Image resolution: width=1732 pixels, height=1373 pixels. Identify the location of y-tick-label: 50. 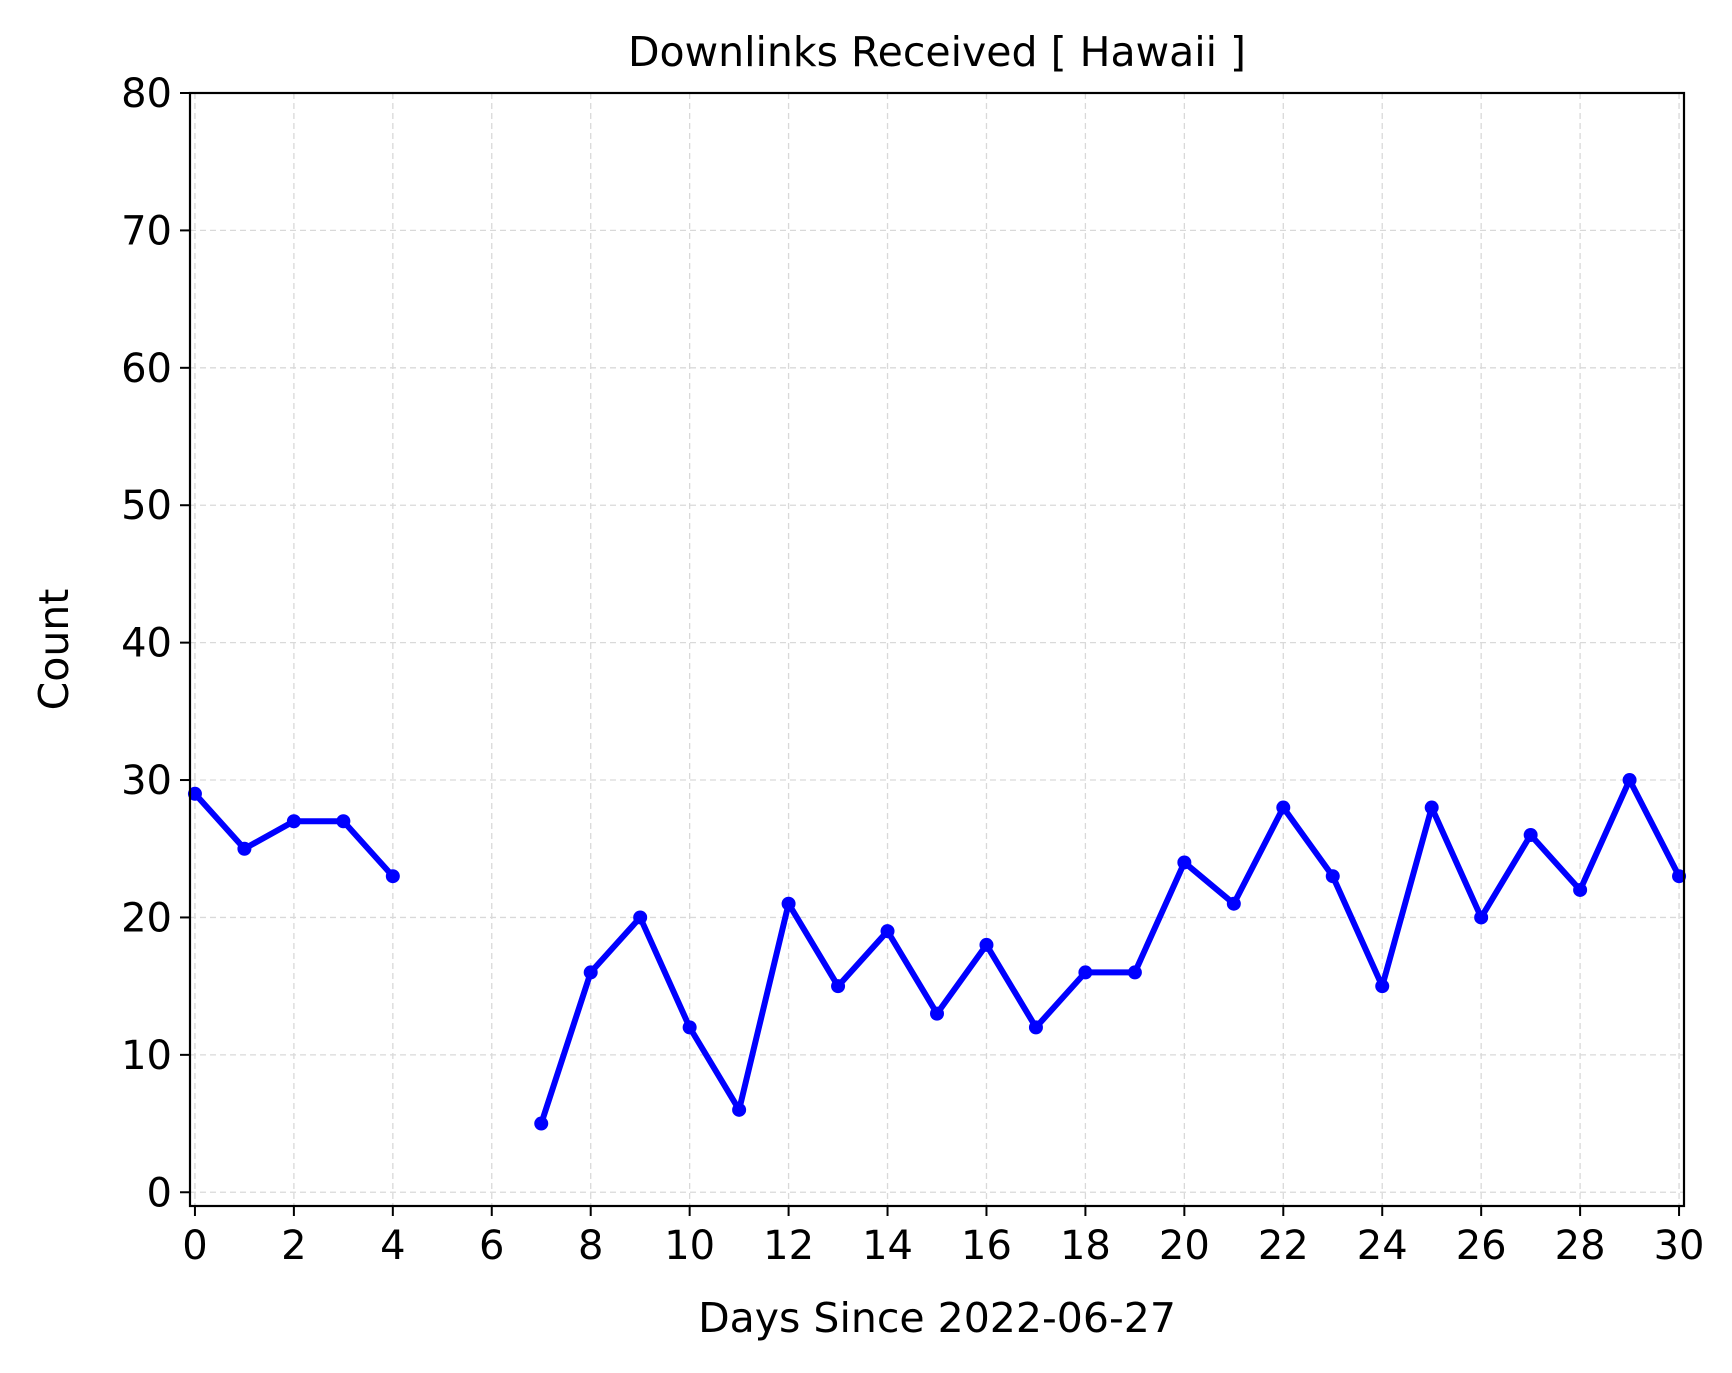
(146, 506).